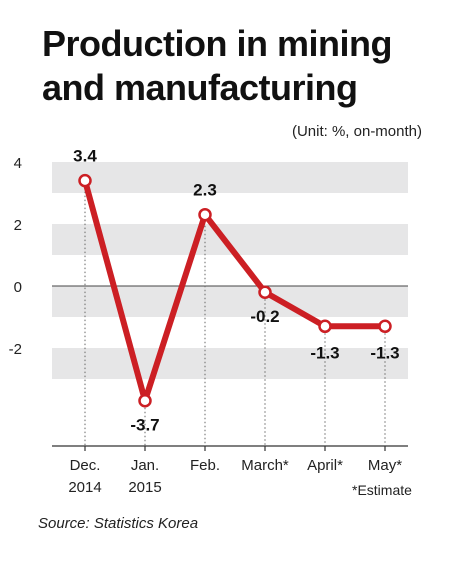 This screenshot has width=474, height=562. I want to click on source-label: Source: Statistics Korea, so click(118, 523).